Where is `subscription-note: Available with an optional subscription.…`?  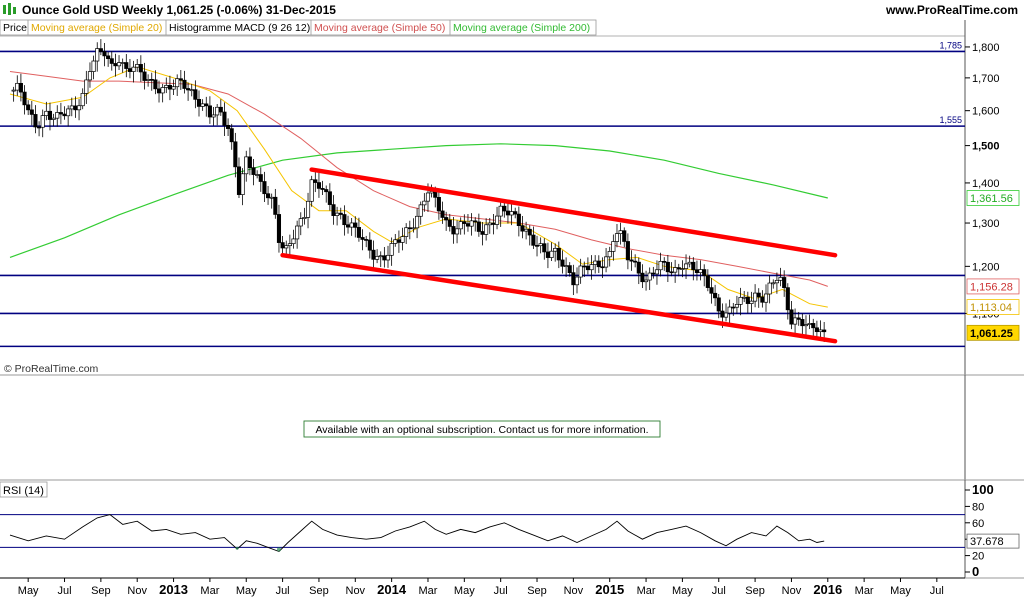
subscription-note: Available with an optional subscription.… is located at coordinates (481, 430).